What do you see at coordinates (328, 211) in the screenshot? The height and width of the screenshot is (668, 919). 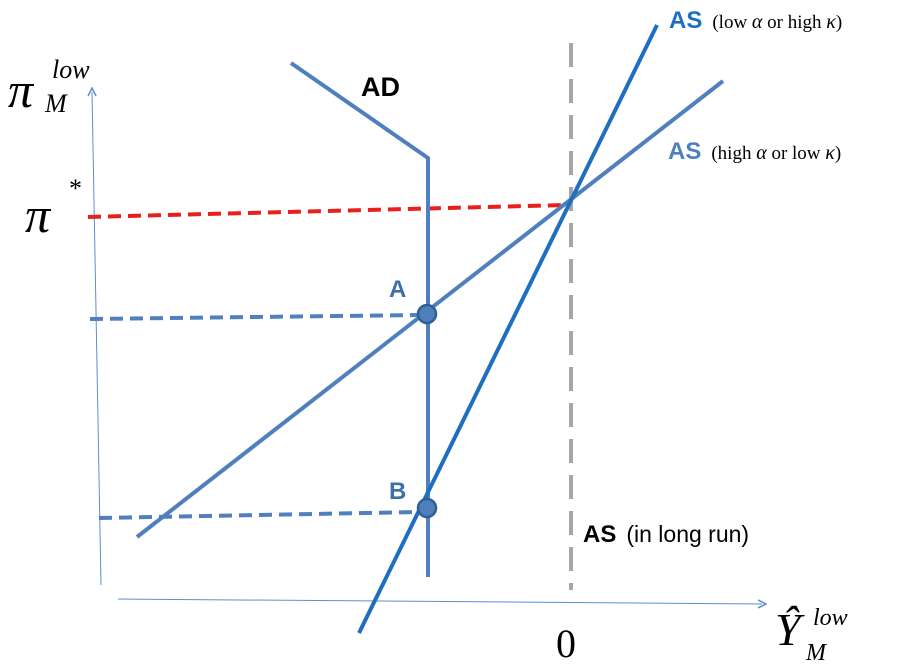 I see `target-inflation-line` at bounding box center [328, 211].